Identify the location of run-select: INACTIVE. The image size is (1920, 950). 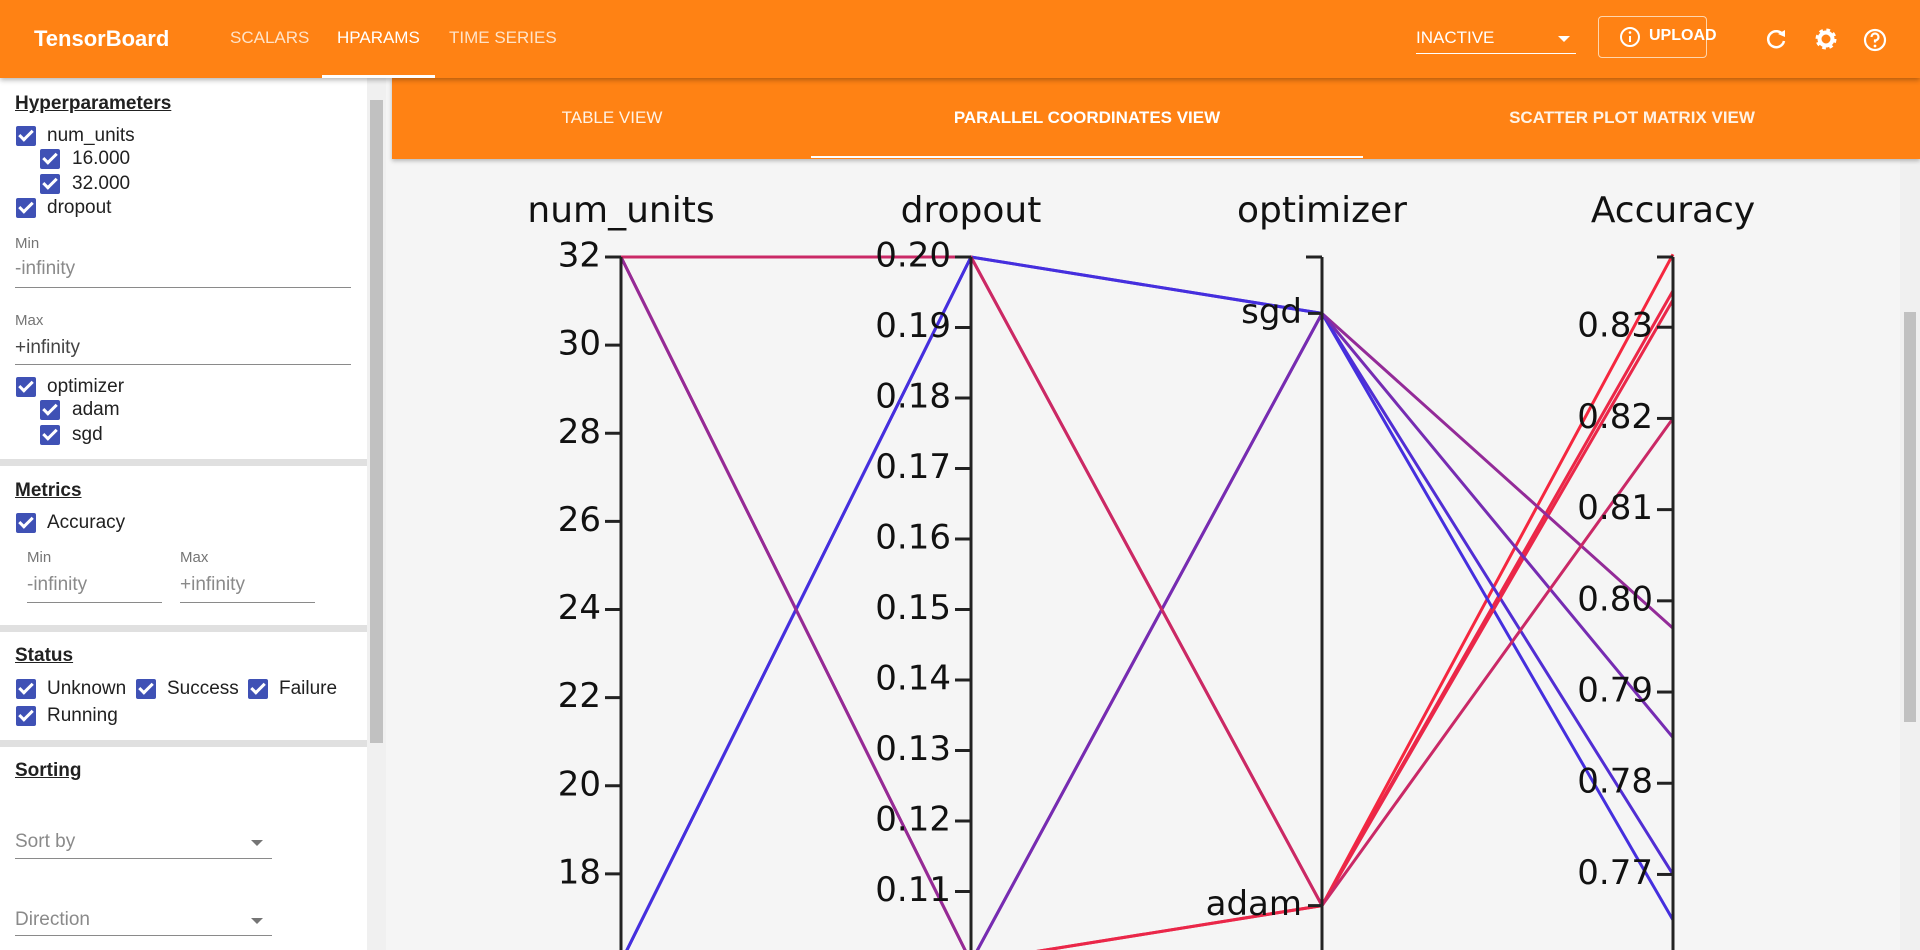
(1455, 37).